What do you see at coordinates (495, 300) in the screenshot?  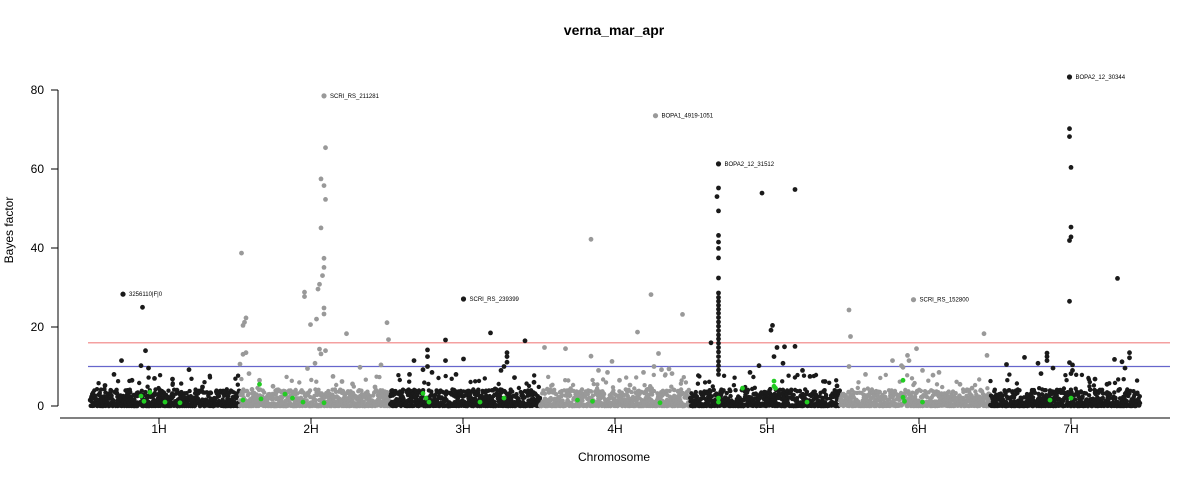 I see `annotation-label: SCRI_RS_239399` at bounding box center [495, 300].